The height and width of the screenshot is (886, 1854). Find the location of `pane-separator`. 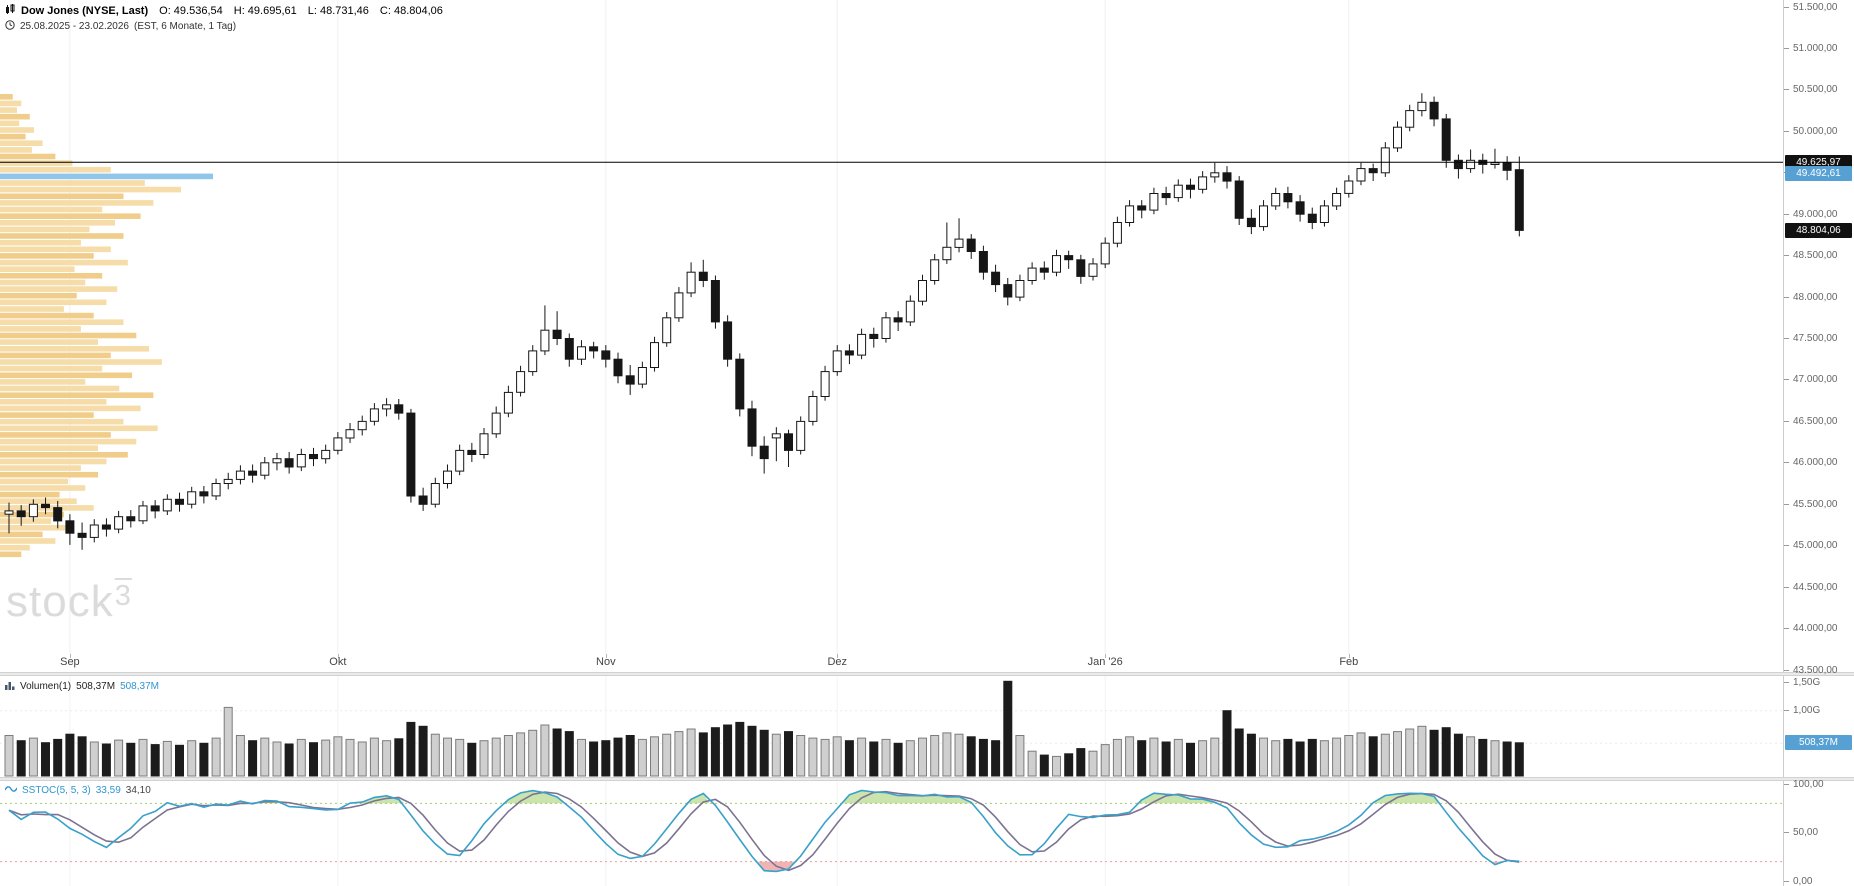

pane-separator is located at coordinates (927, 779).